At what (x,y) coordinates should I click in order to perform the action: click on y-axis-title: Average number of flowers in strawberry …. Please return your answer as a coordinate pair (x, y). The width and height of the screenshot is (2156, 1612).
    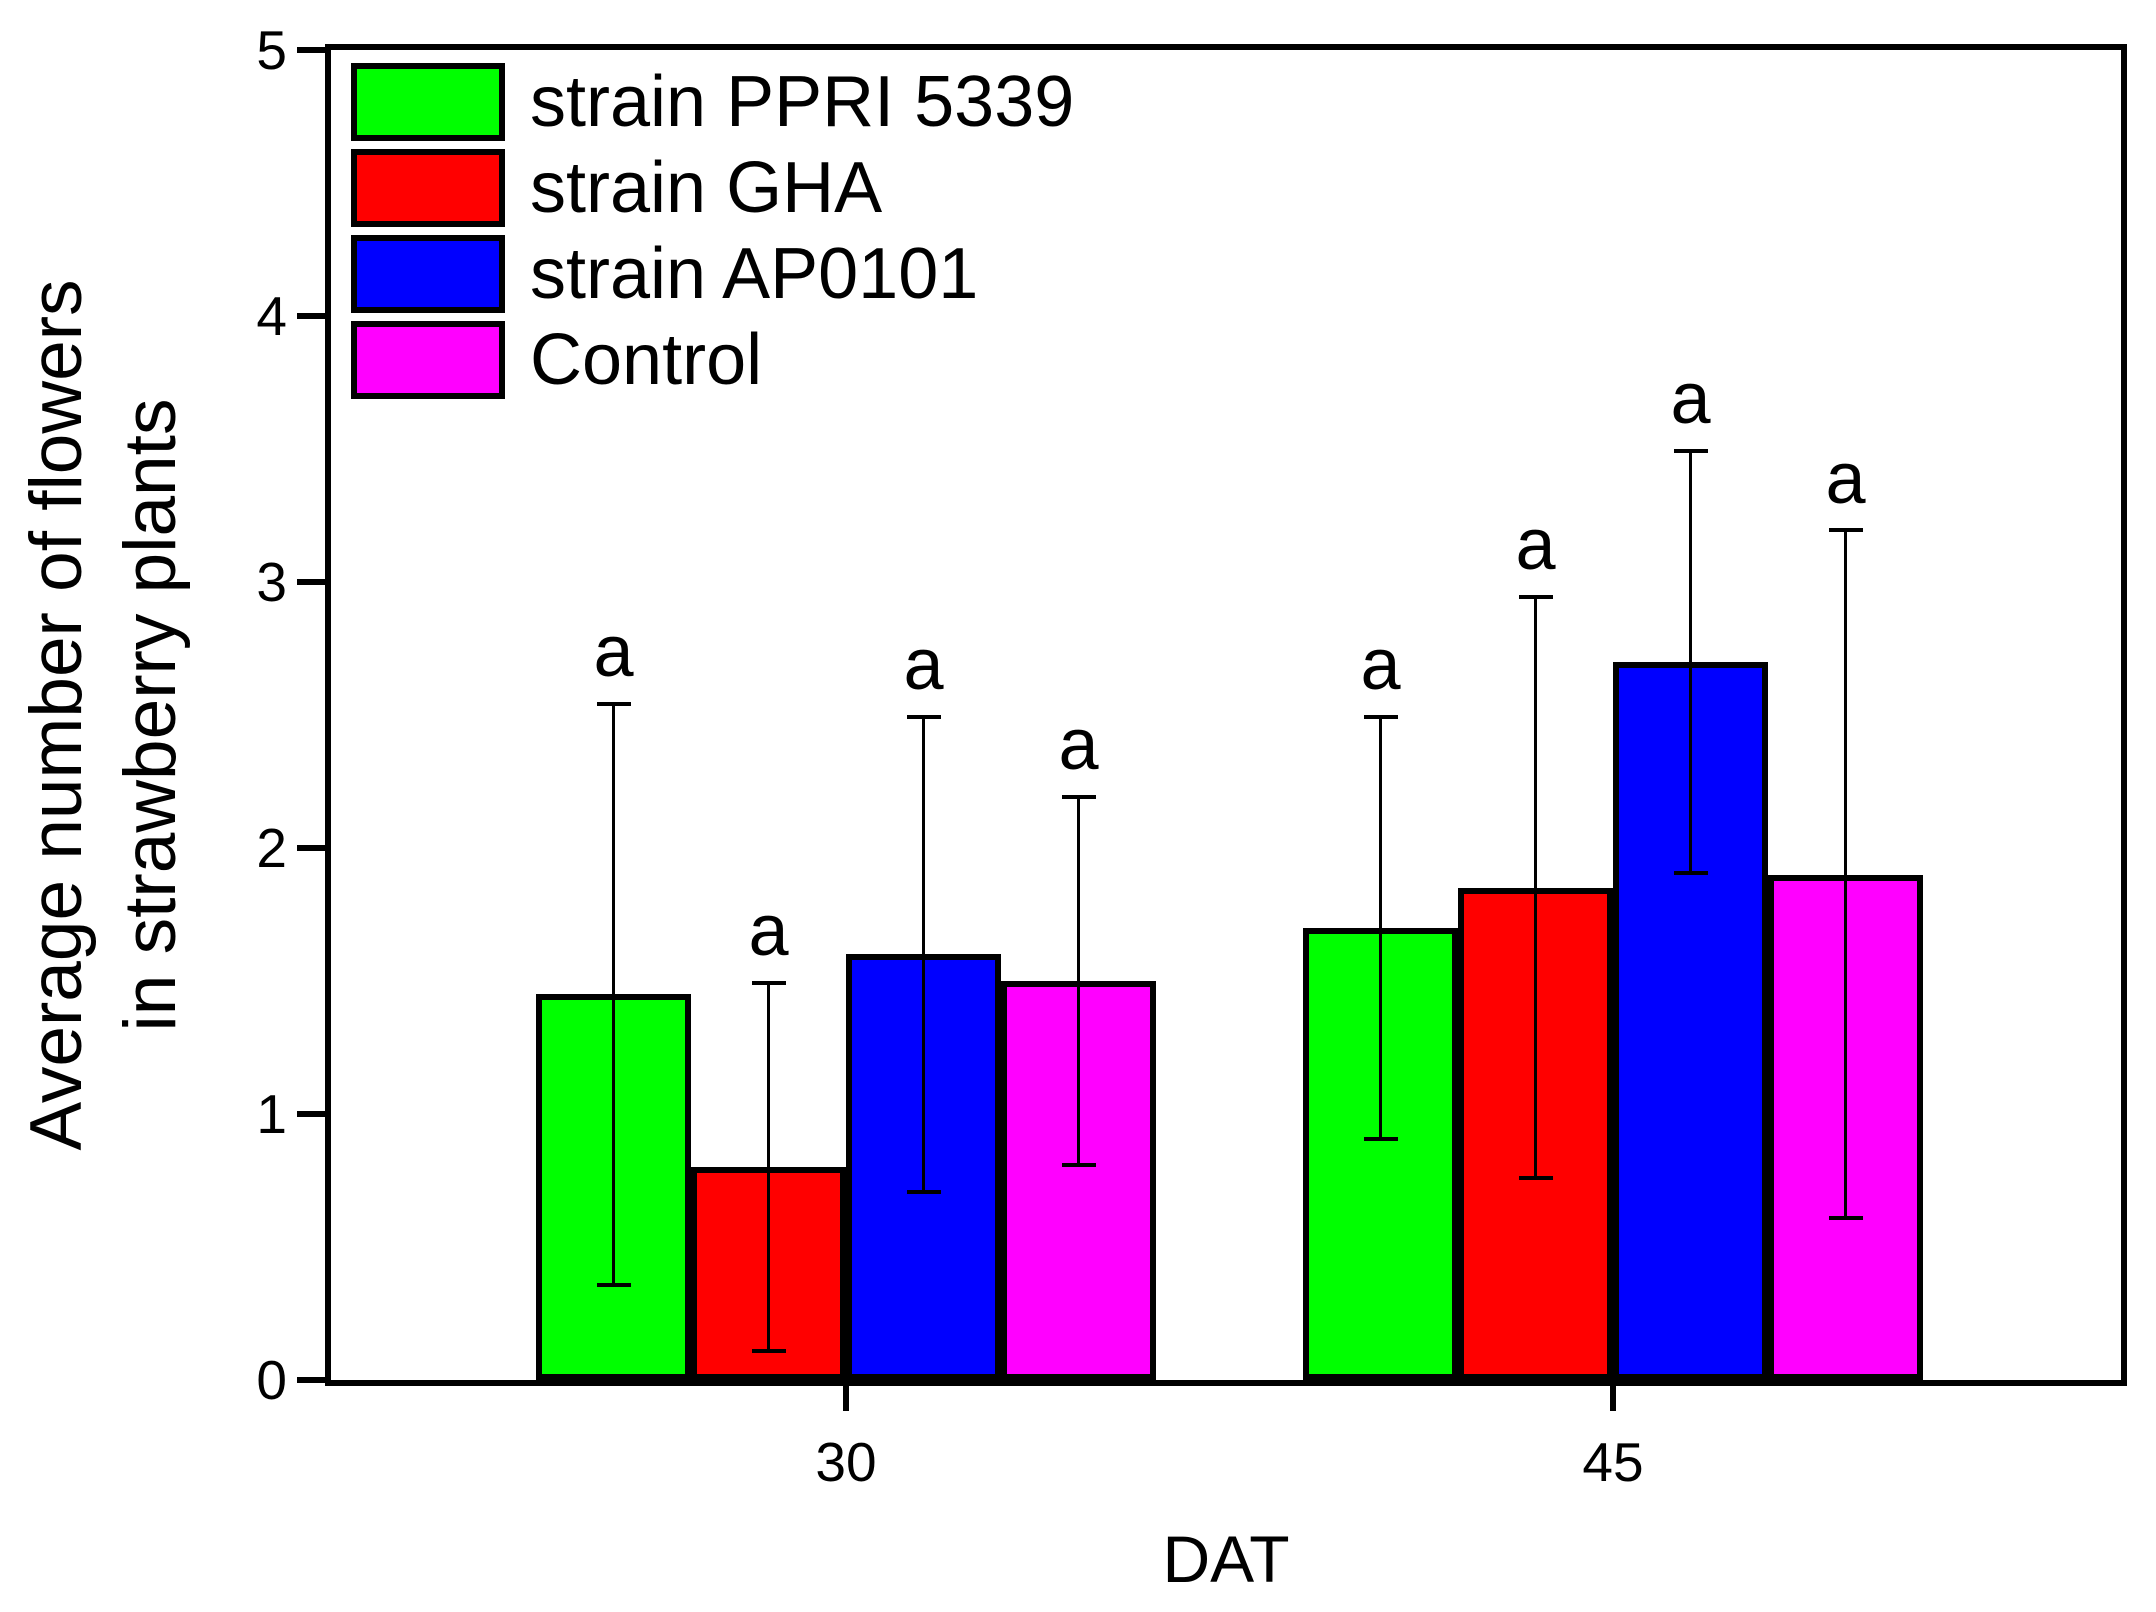
    Looking at the image, I should click on (104, 714).